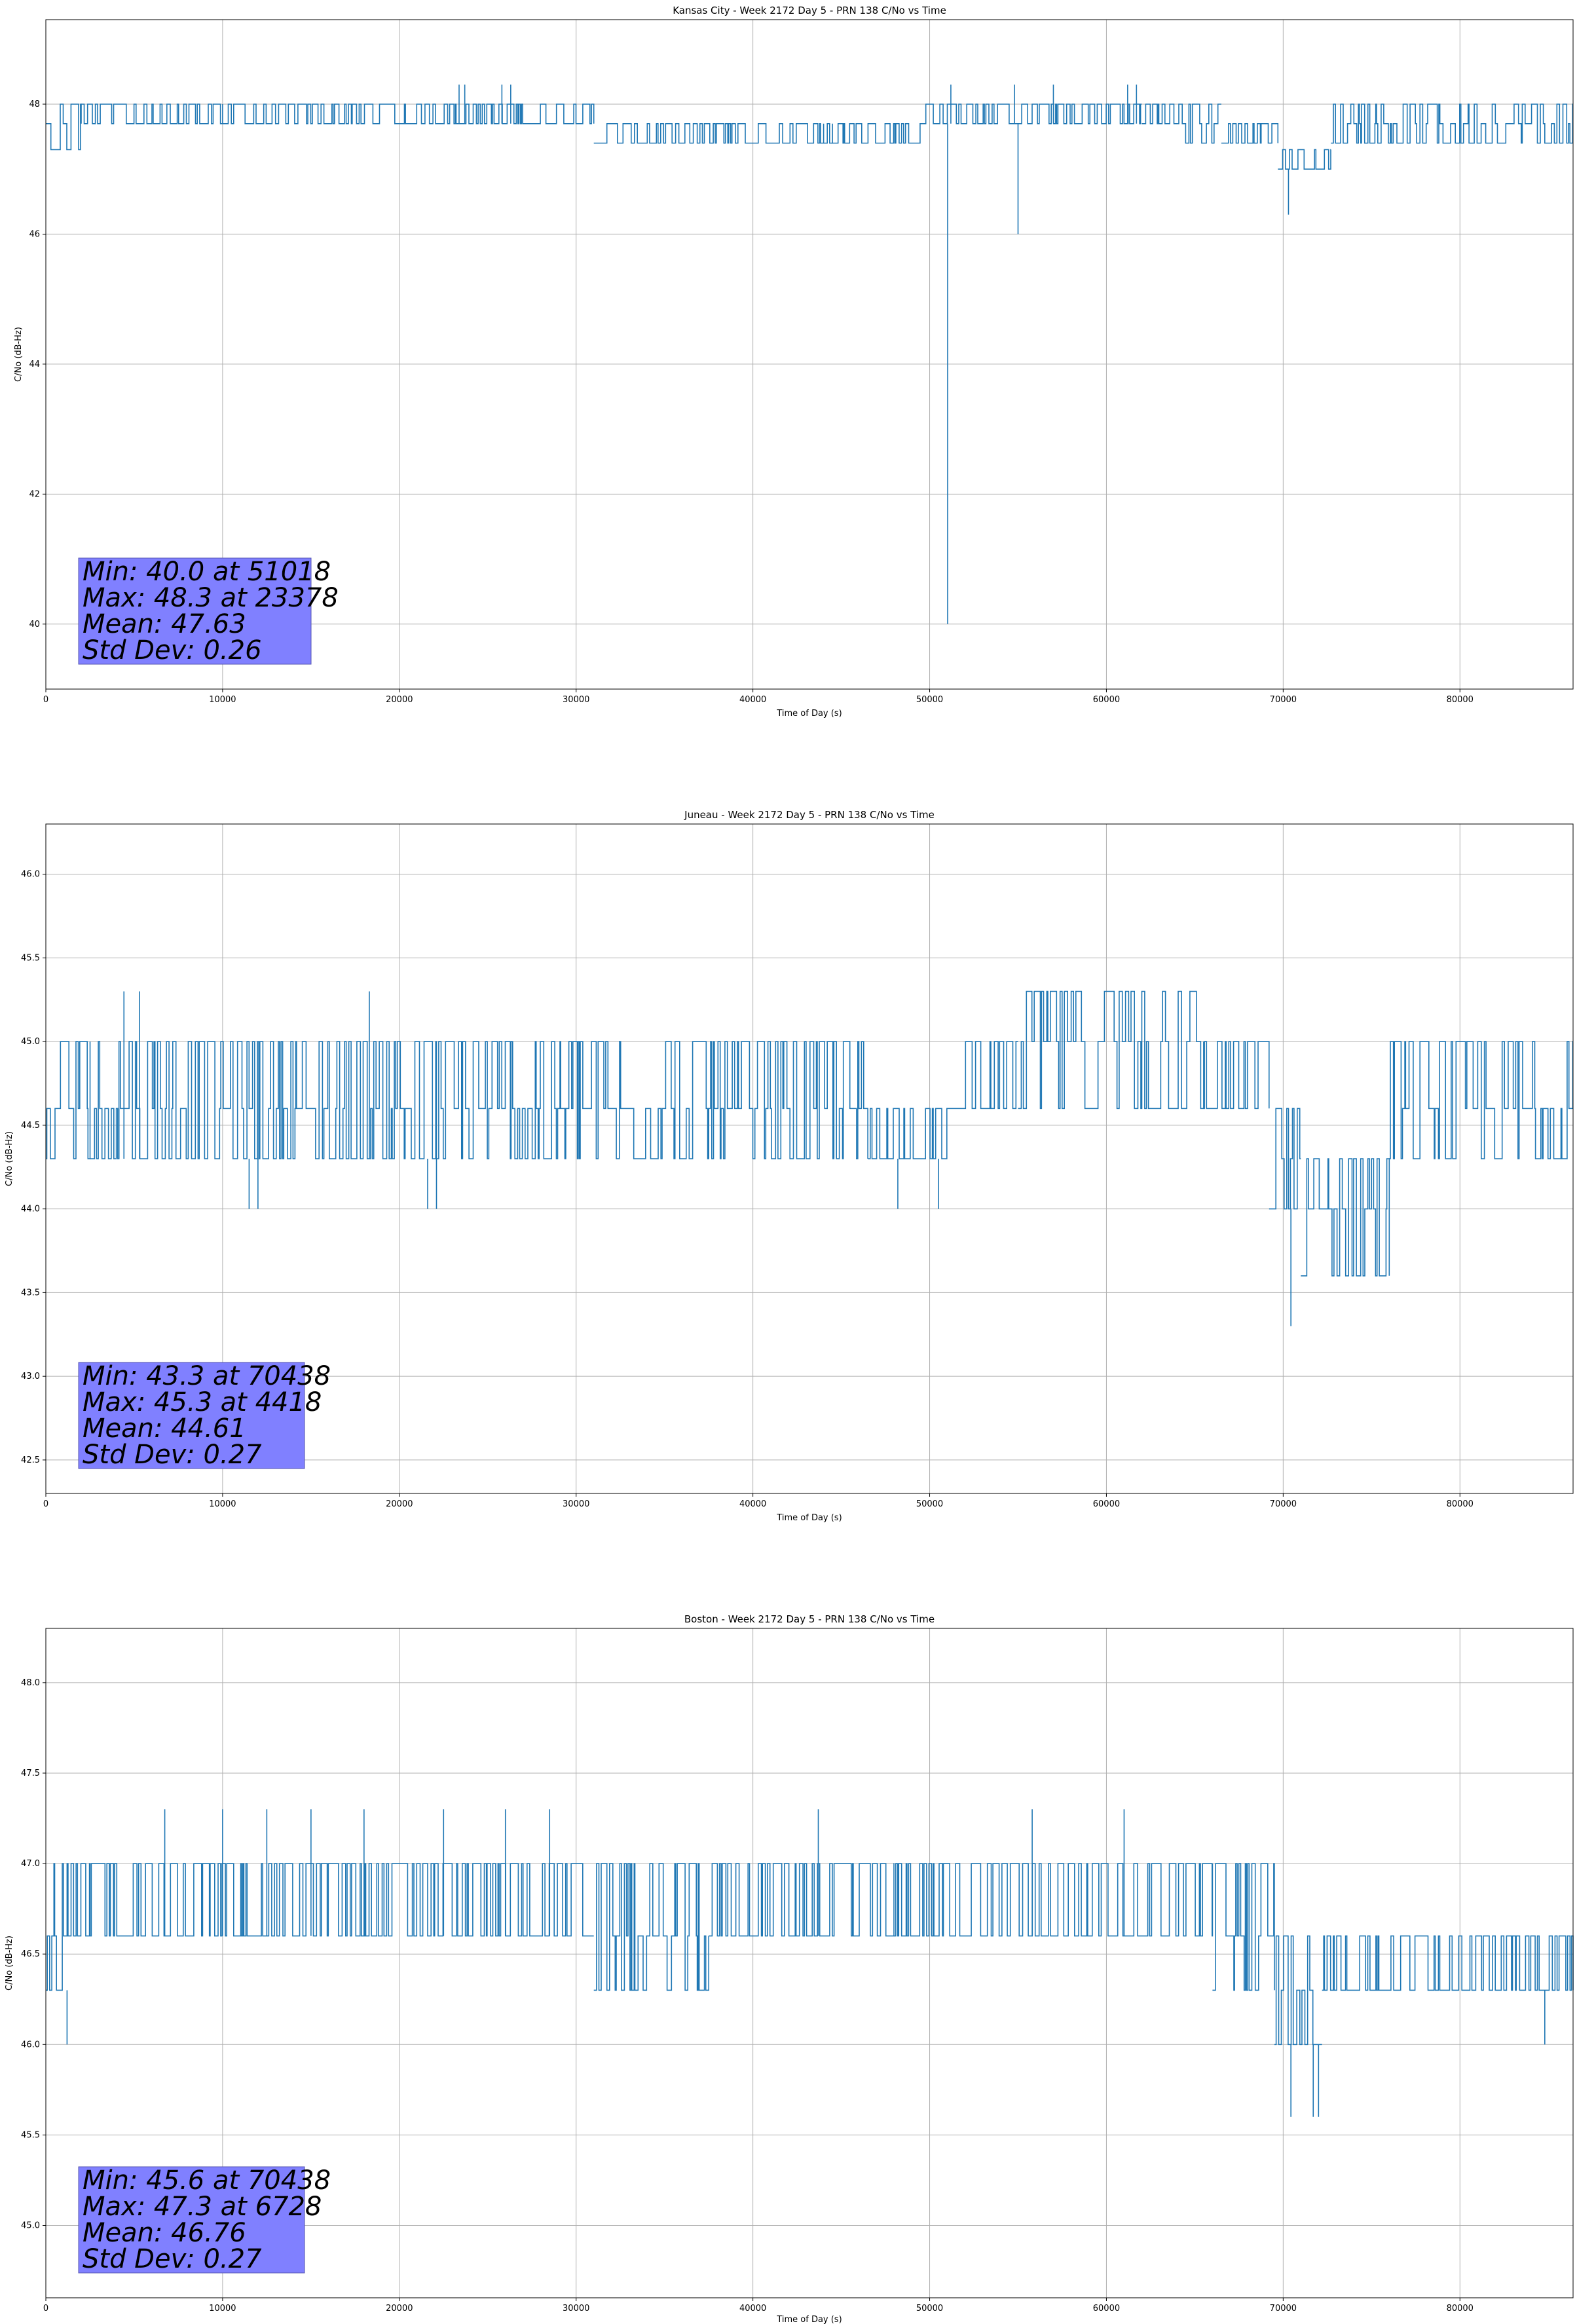 The width and height of the screenshot is (1577, 2324). What do you see at coordinates (34, 494) in the screenshot?
I see `y-tick-label: 42` at bounding box center [34, 494].